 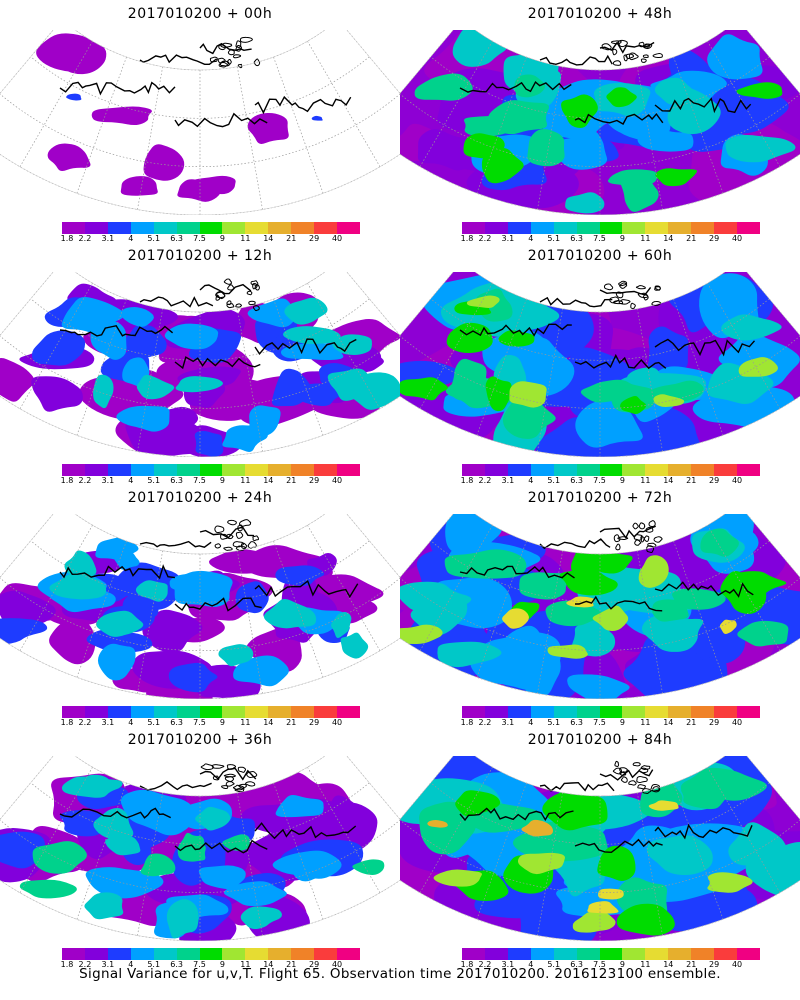 What do you see at coordinates (600, 498) in the screenshot?
I see `panel-title: 2017010200 + 72h` at bounding box center [600, 498].